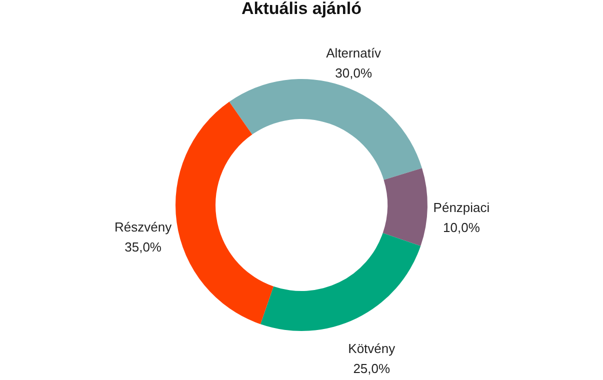  What do you see at coordinates (354, 53) in the screenshot?
I see `slice-label: Alternatív` at bounding box center [354, 53].